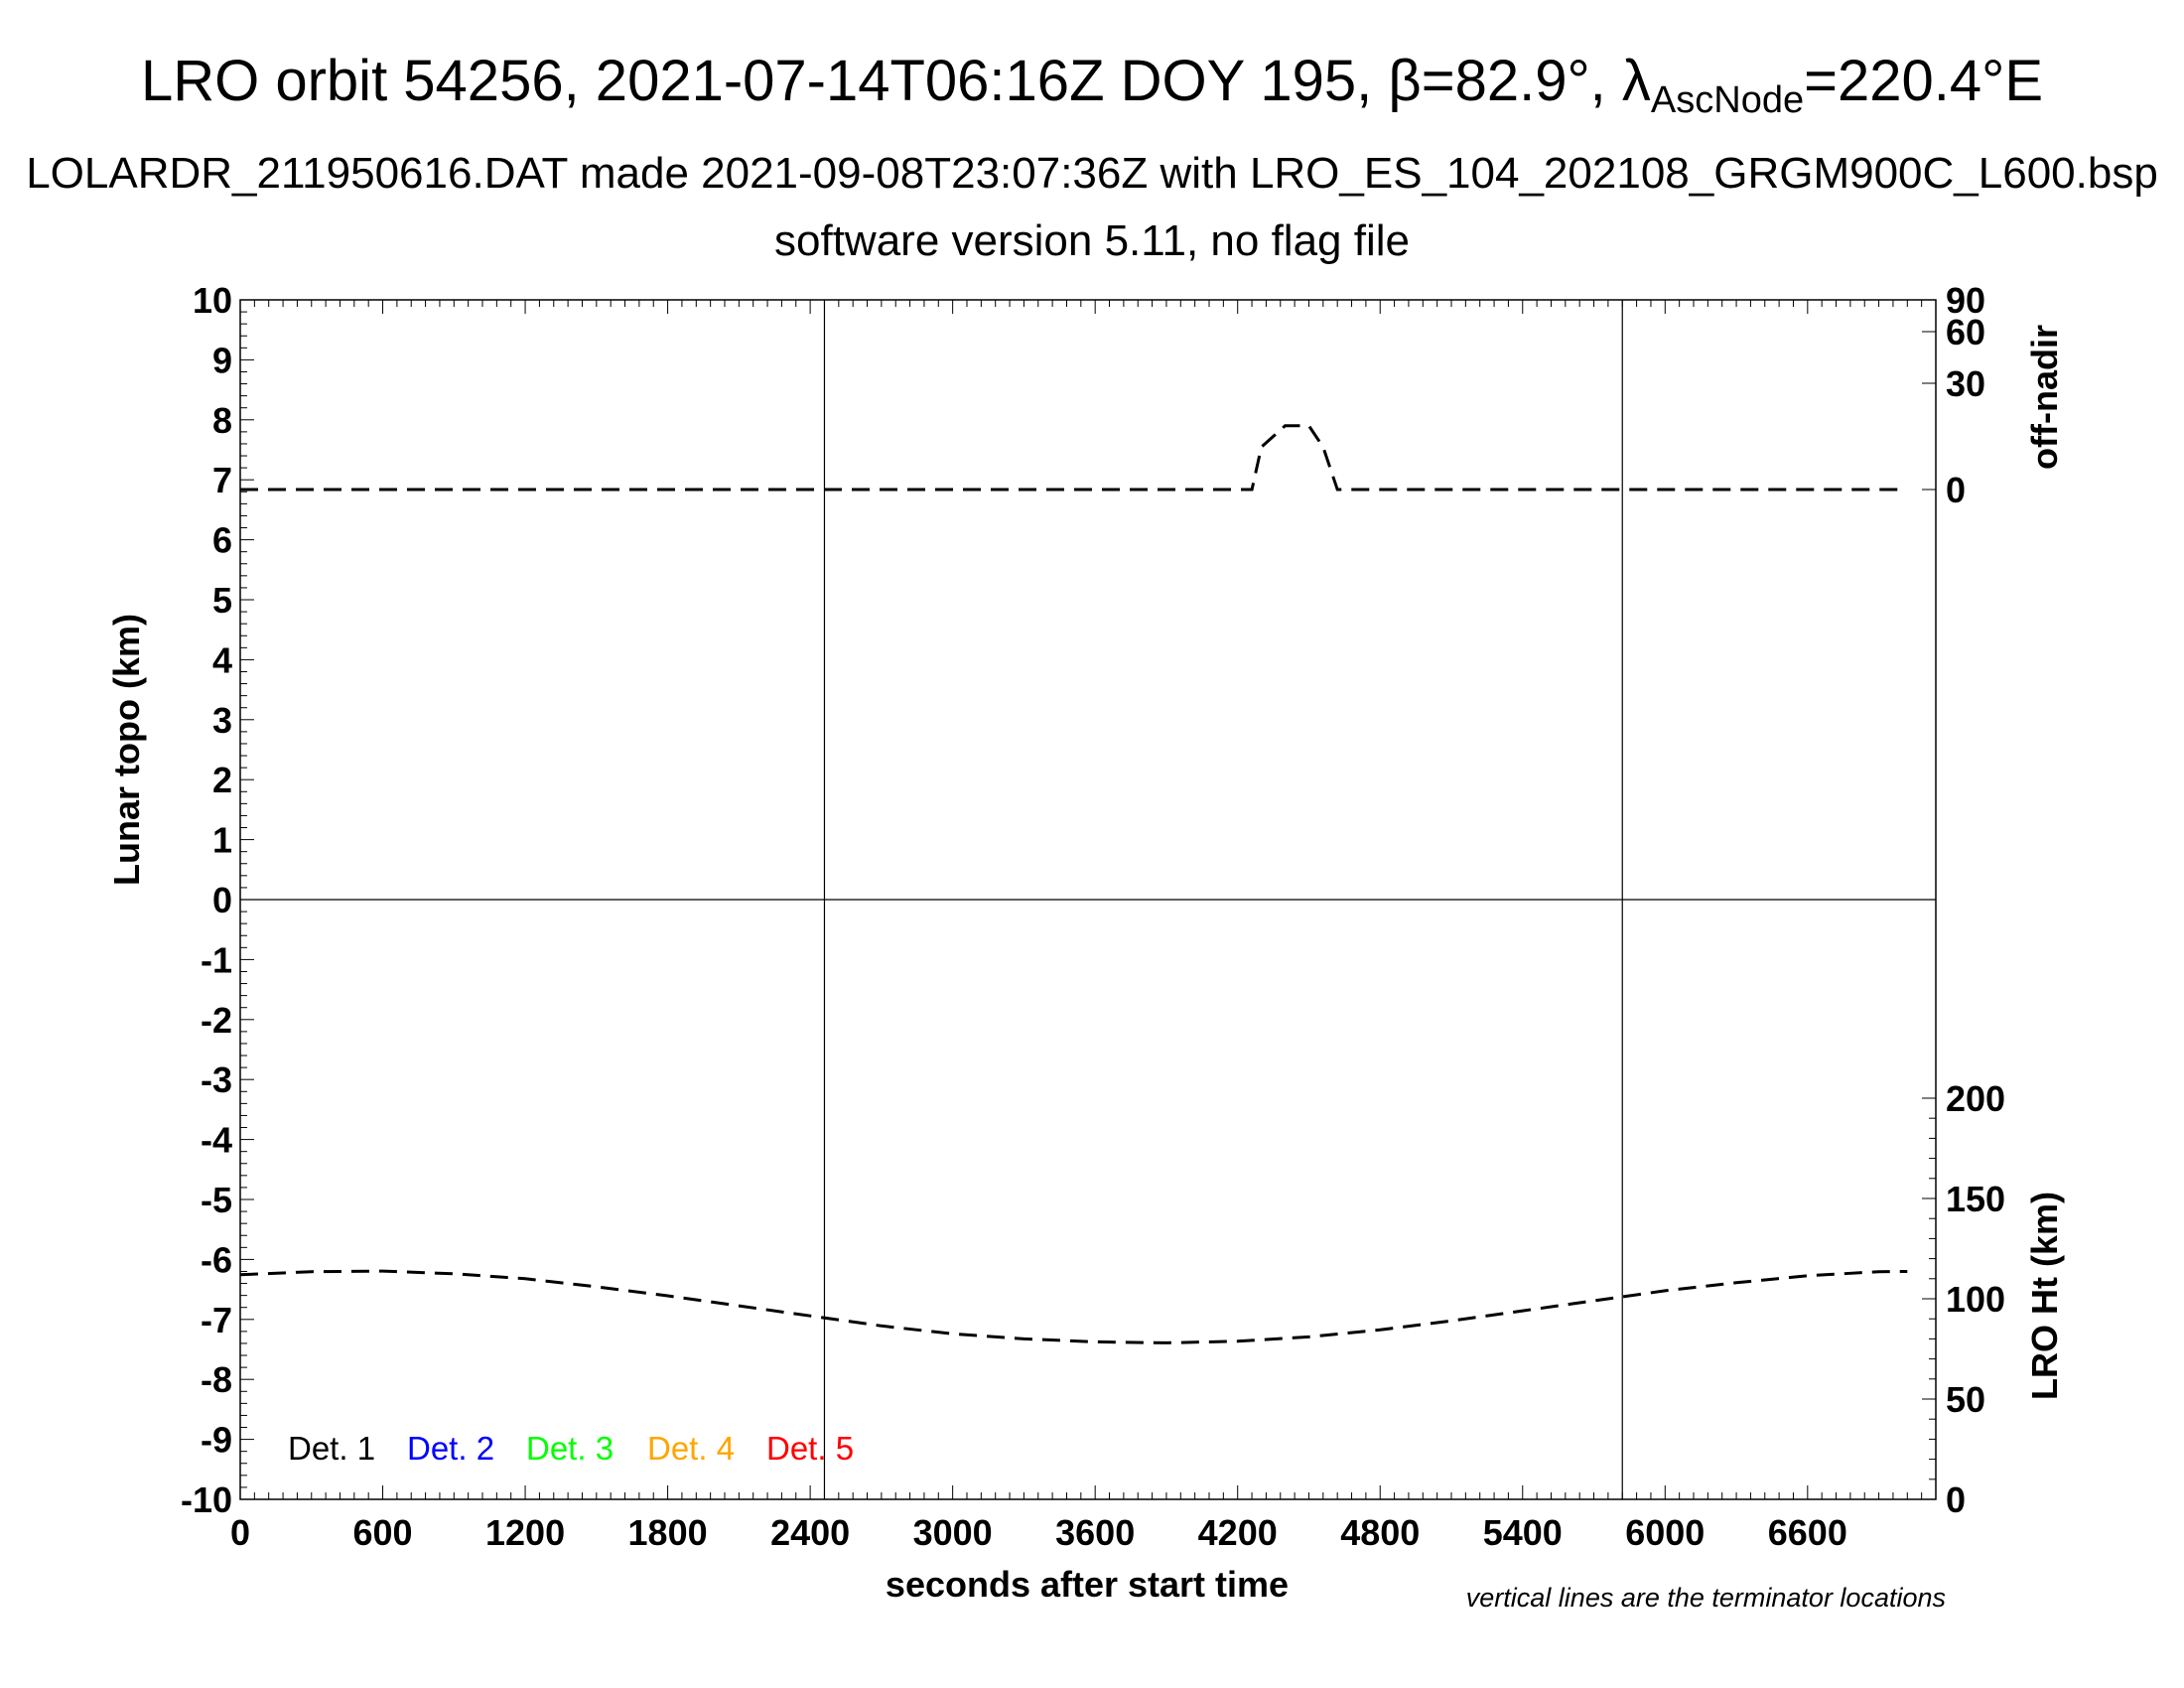 The height and width of the screenshot is (1688, 2184). What do you see at coordinates (1807, 1532) in the screenshot?
I see `x-tick-label: 6600` at bounding box center [1807, 1532].